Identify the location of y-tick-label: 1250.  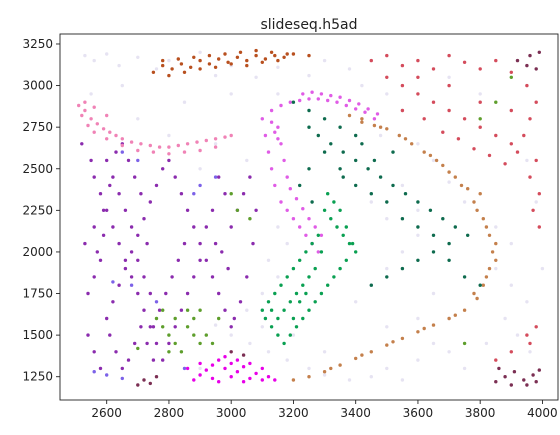
(37, 377).